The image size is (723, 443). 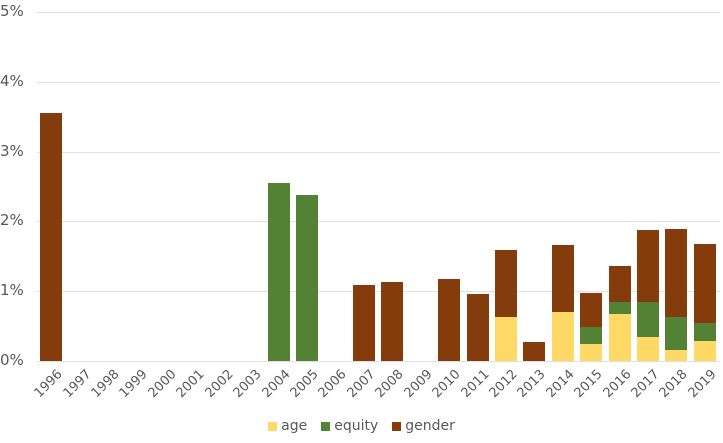 I want to click on y-tick-label: 4%, so click(x=12, y=80).